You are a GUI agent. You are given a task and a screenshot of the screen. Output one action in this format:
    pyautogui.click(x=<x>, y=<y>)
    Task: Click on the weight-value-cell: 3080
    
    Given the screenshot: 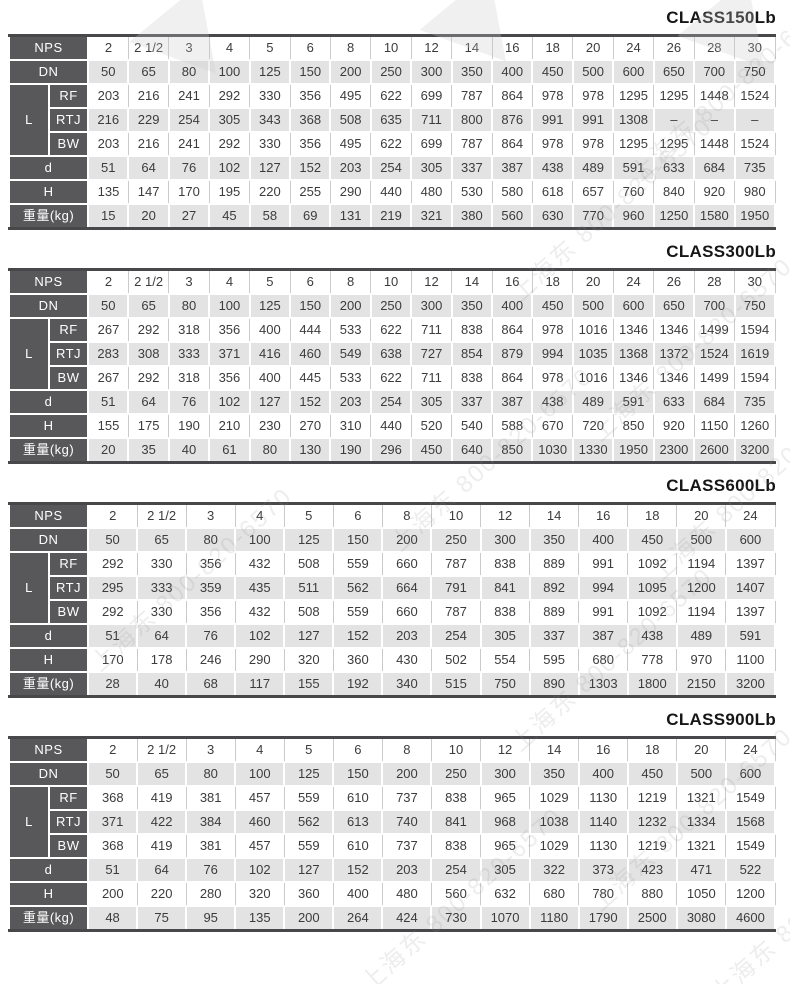 What is the action you would take?
    pyautogui.click(x=701, y=918)
    